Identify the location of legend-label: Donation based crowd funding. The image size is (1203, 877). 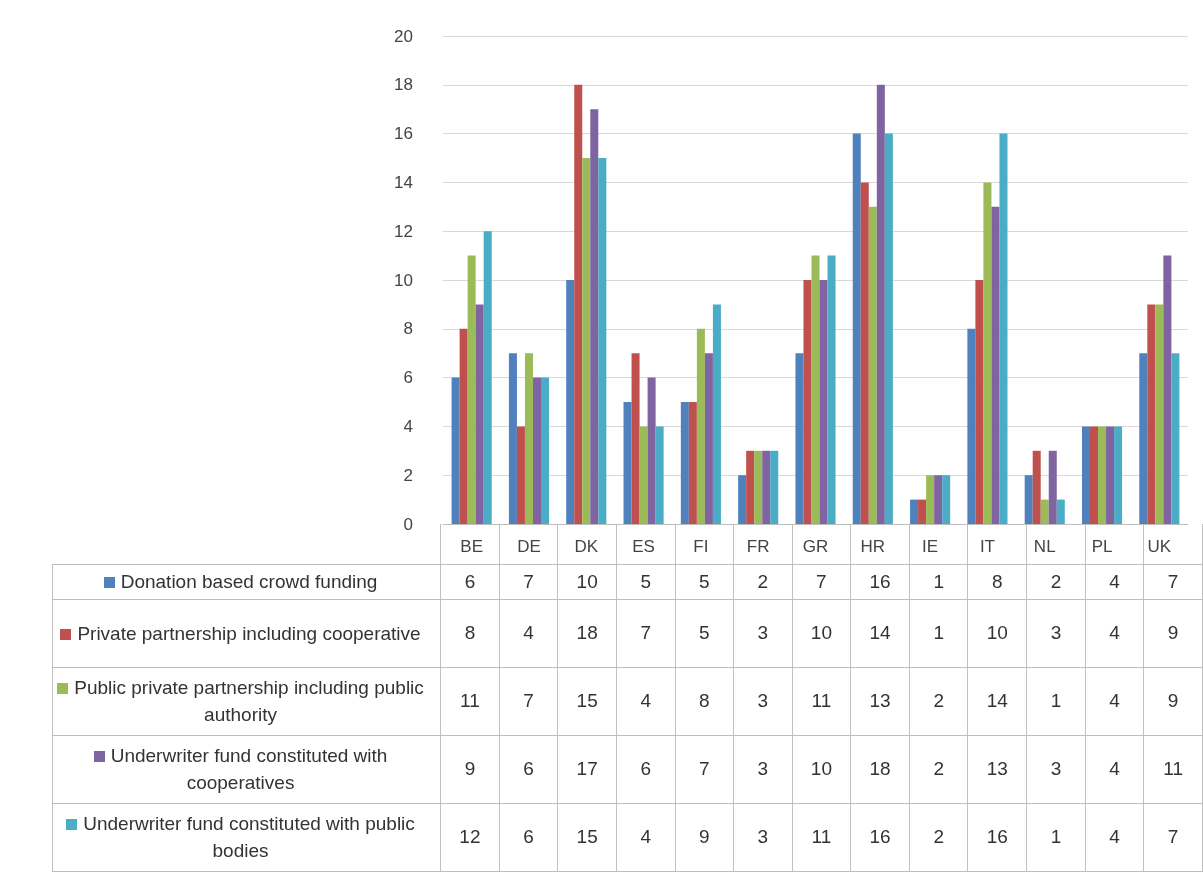
(249, 581).